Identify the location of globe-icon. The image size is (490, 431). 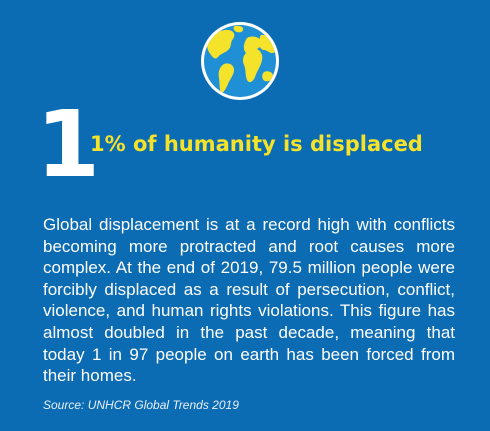
(240, 61).